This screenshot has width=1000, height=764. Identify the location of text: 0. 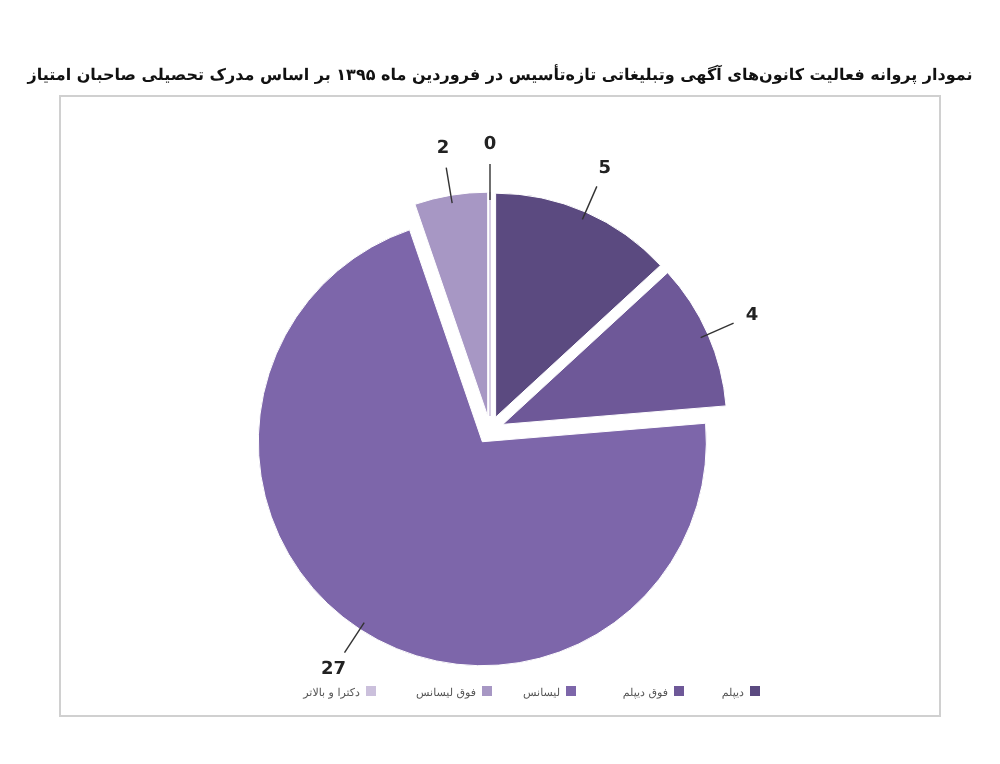
(490, 144).